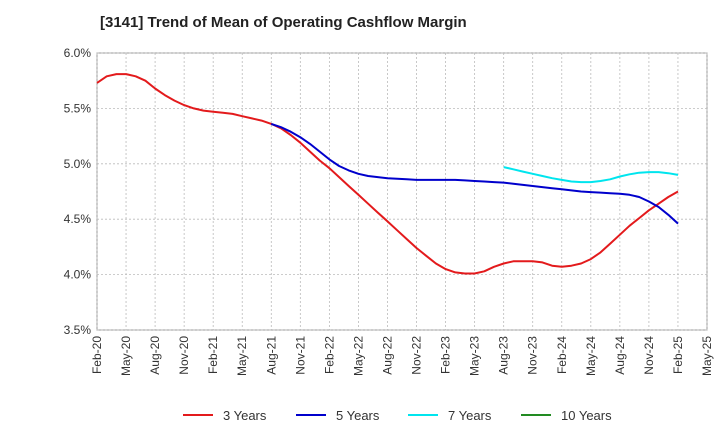  Describe the element at coordinates (213, 355) in the screenshot. I see `x-tick-label: Feb-21` at that location.